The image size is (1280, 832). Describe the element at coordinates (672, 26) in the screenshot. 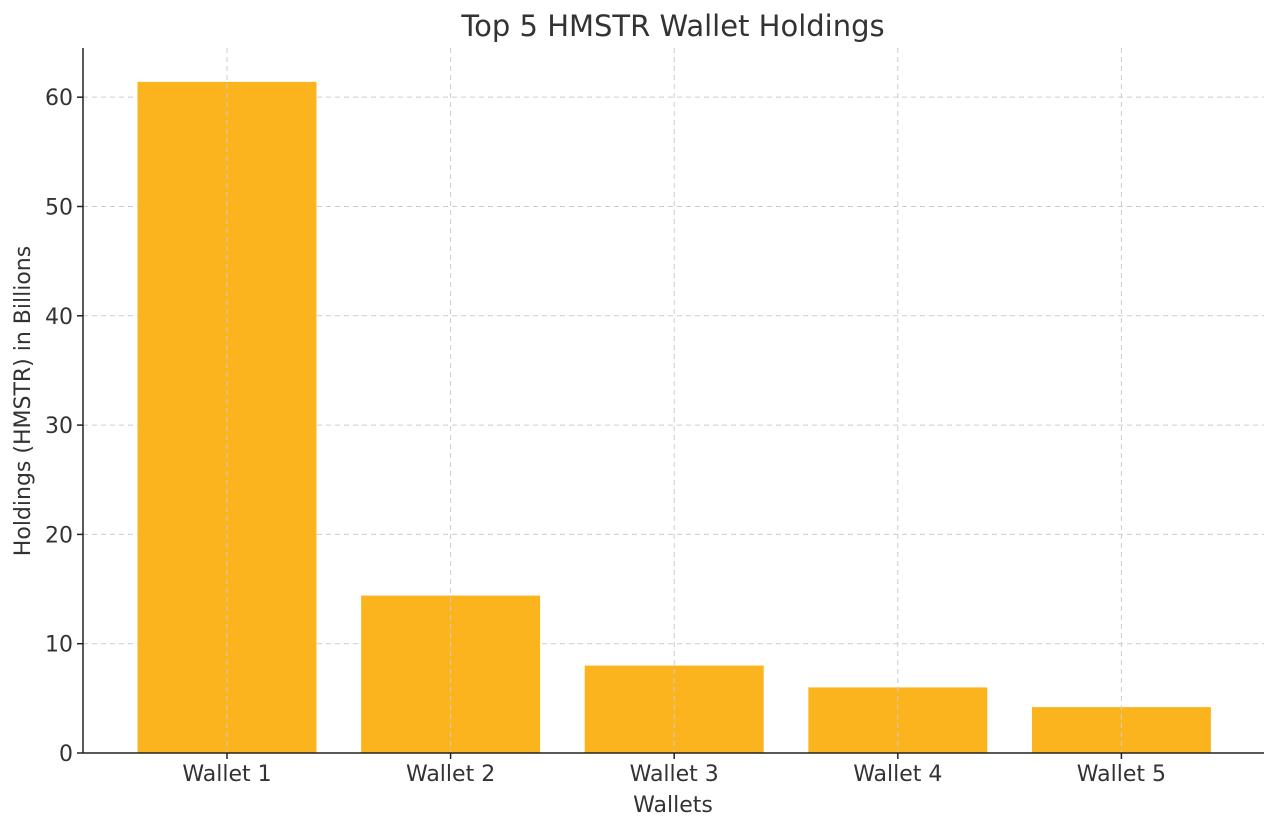

I see `chart-title: Top 5 HMSTR Wallet Holdings` at that location.